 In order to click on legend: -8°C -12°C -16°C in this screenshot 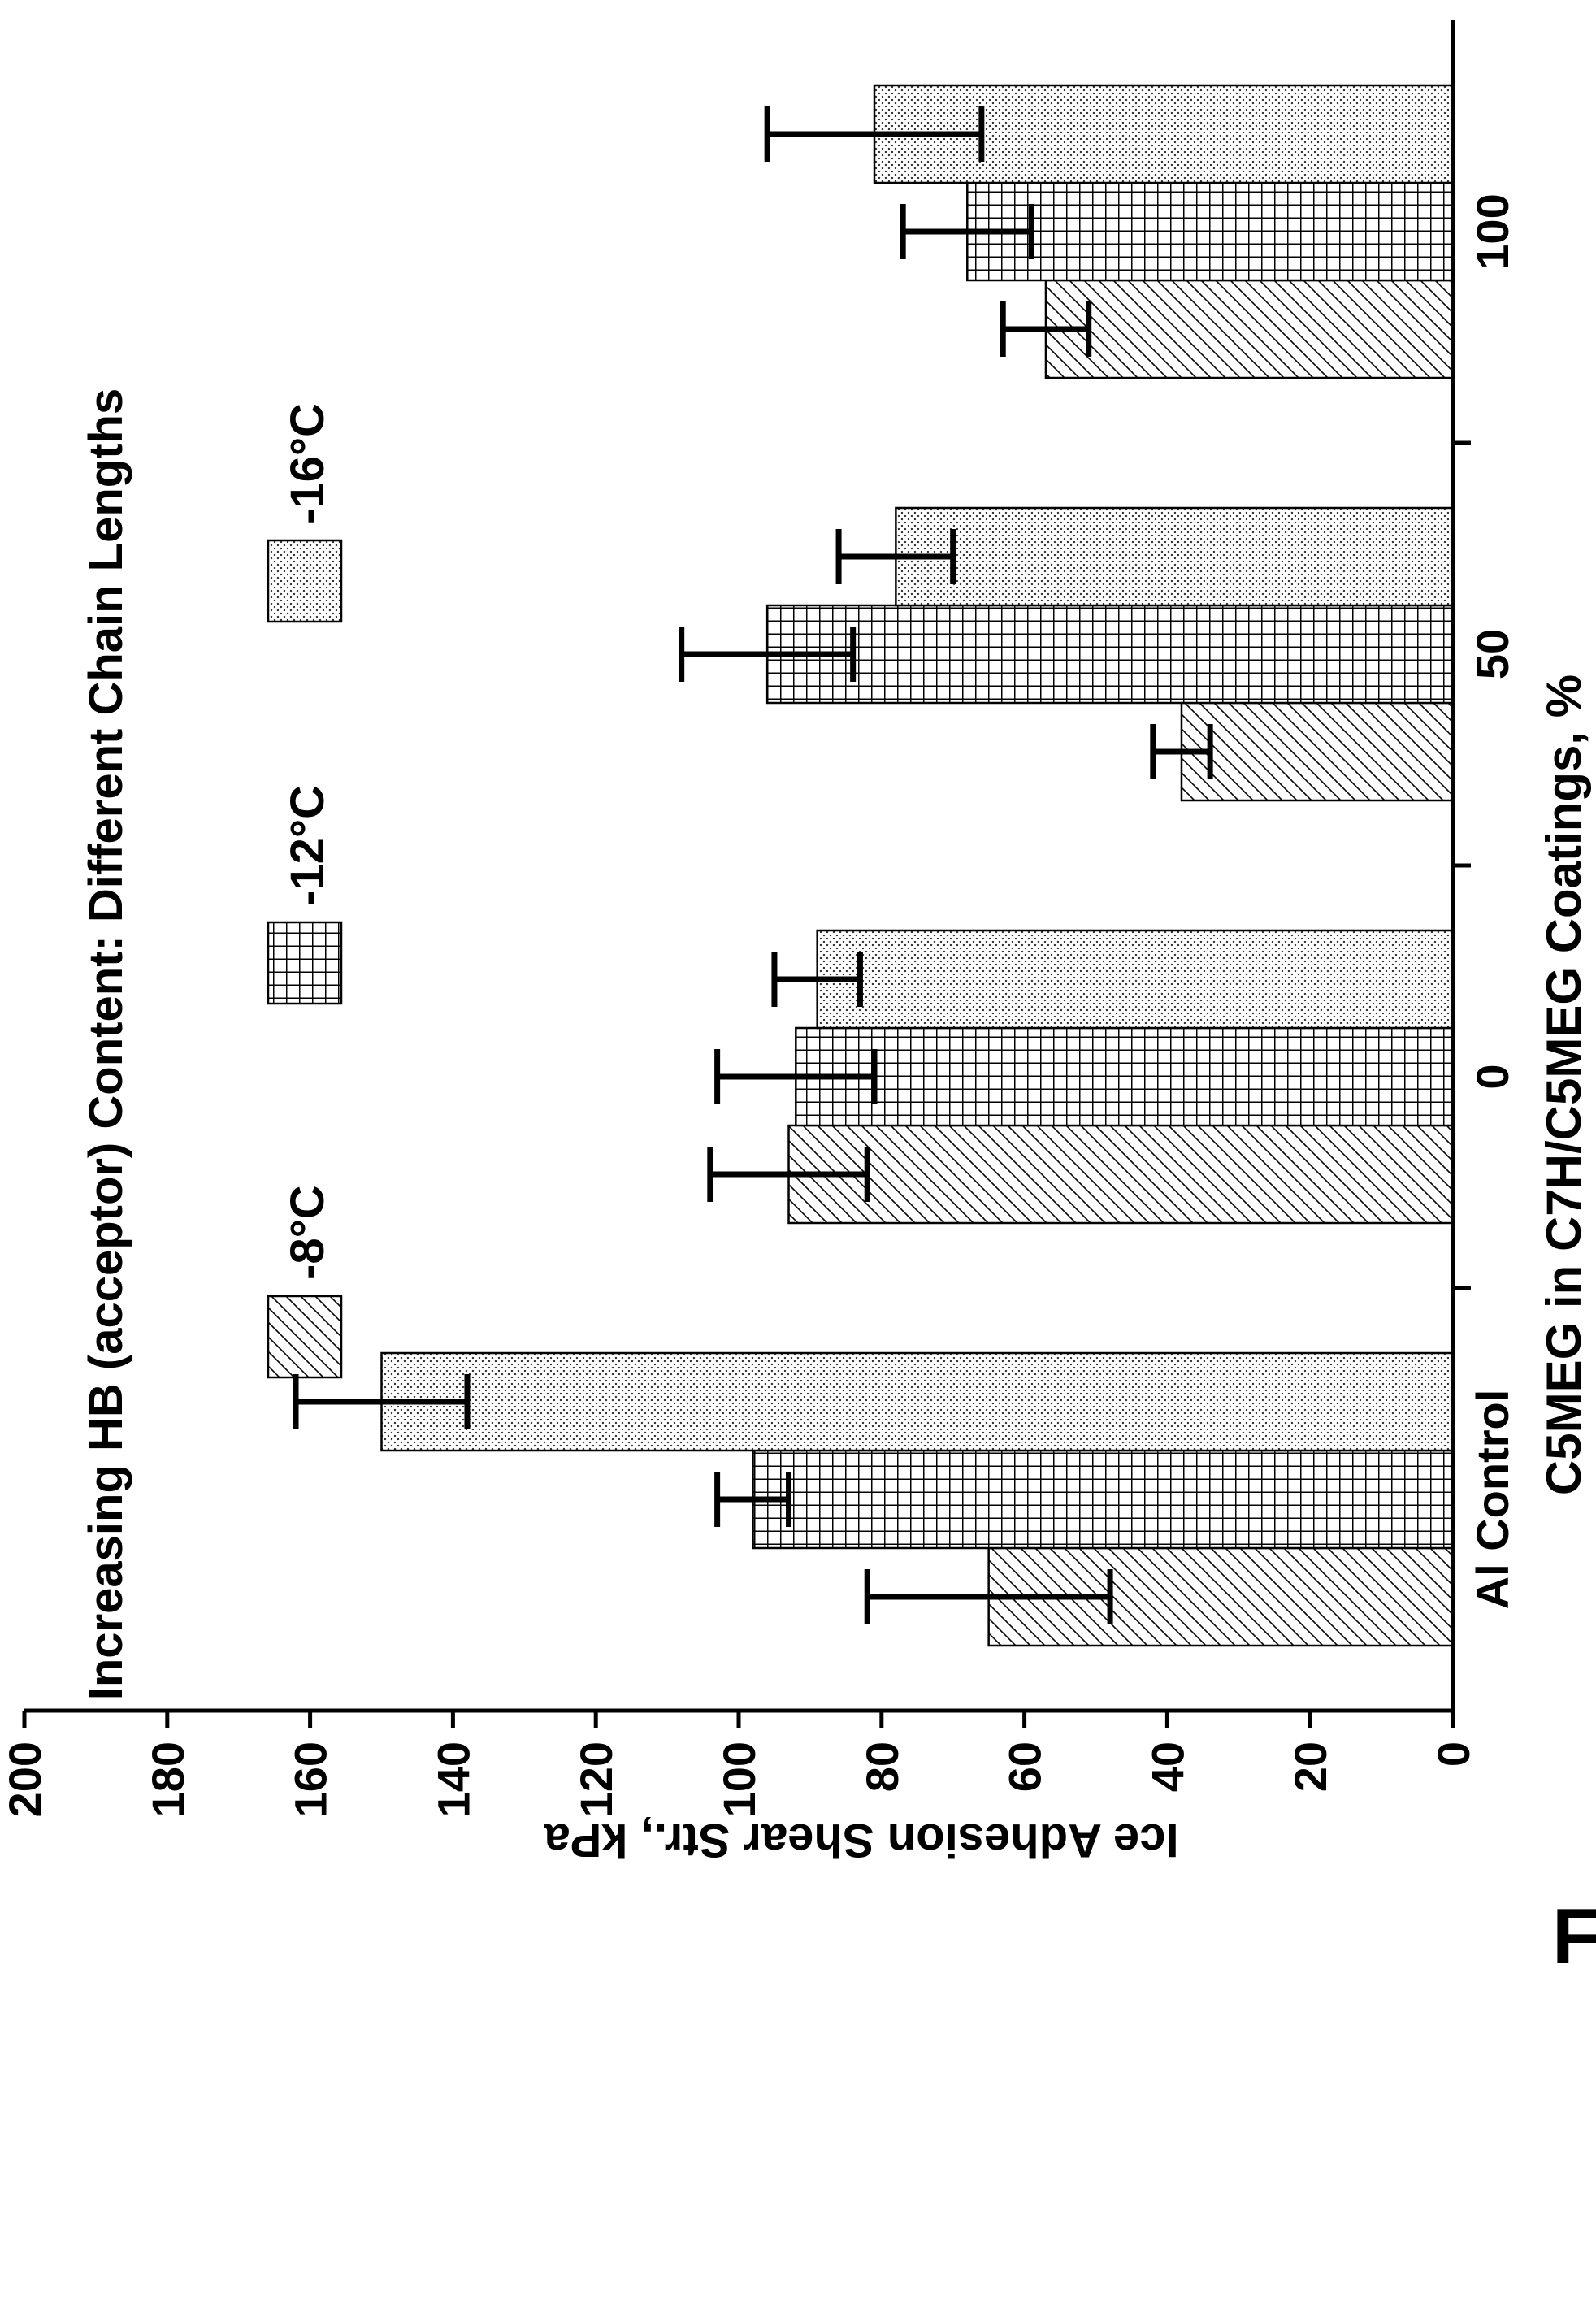, I will do `click(305, 891)`.